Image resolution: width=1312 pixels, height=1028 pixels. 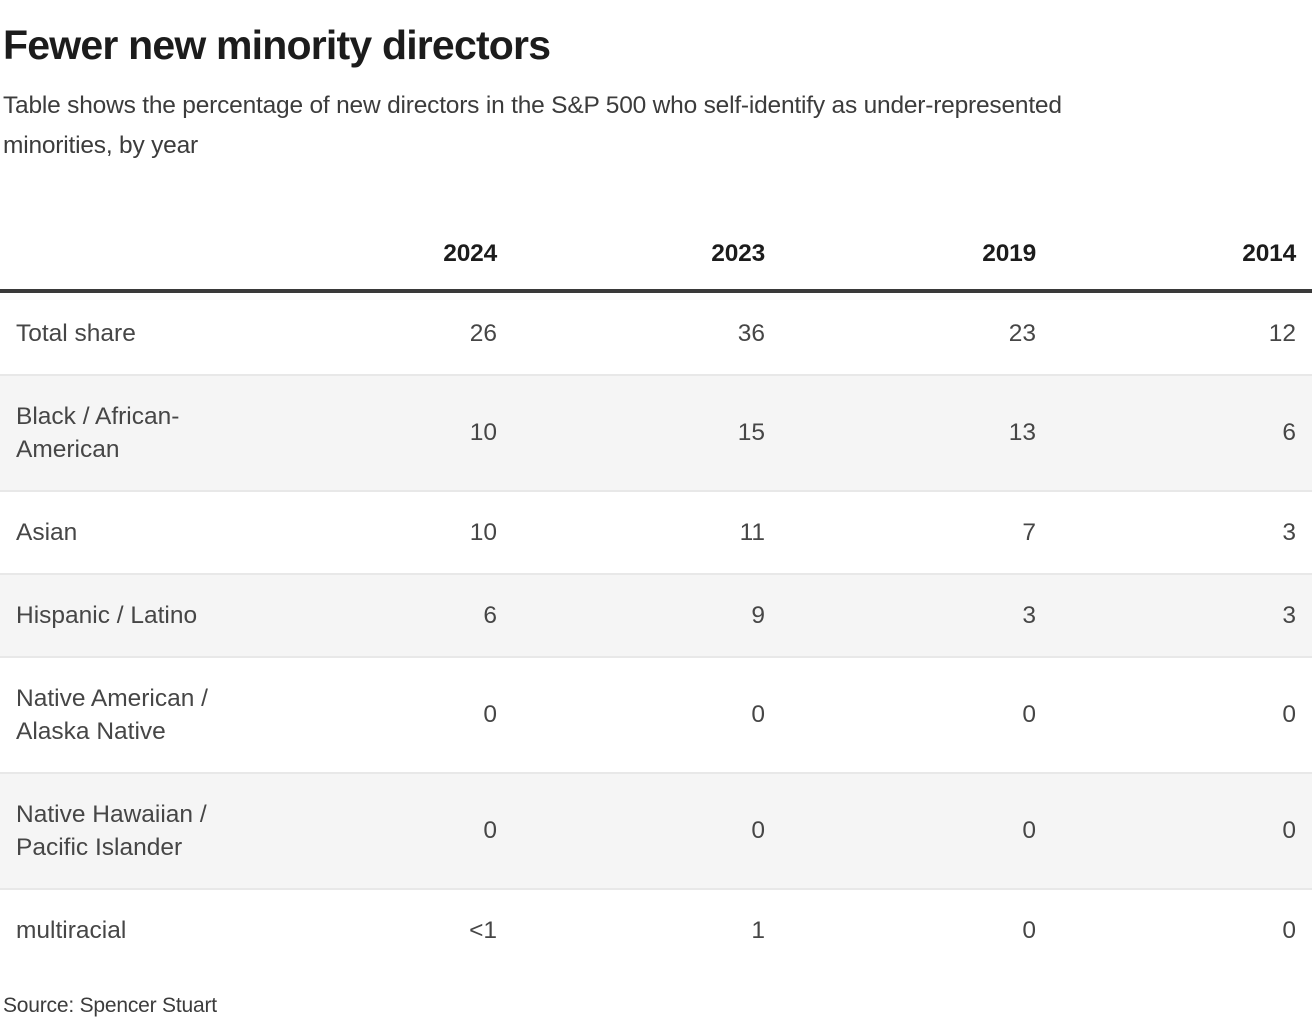 I want to click on column-header-2014: 2014, so click(x=1174, y=257).